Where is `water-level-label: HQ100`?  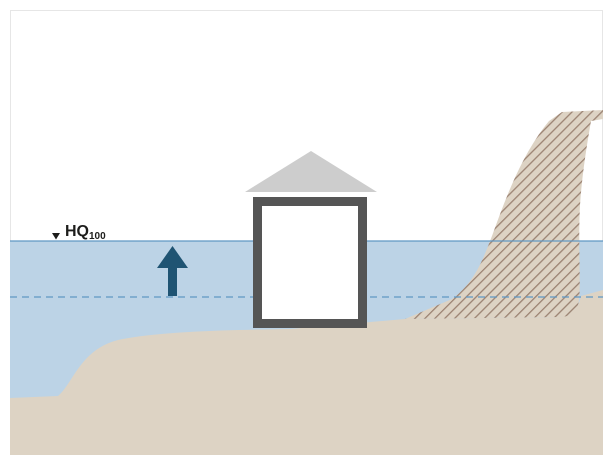
water-level-label: HQ100 is located at coordinates (85, 232).